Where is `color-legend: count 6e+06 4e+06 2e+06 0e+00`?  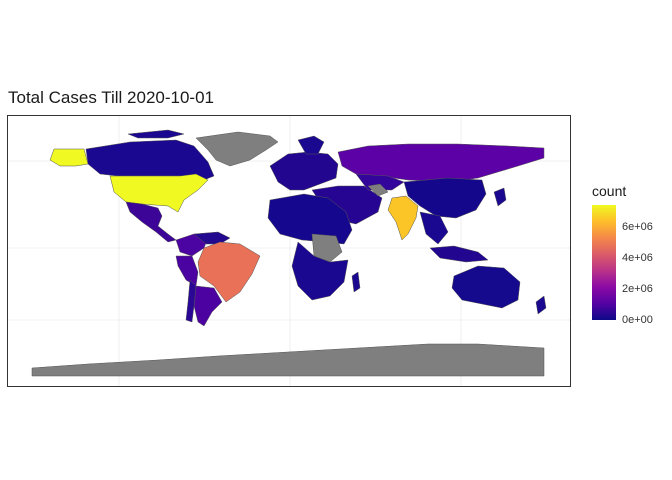 color-legend: count 6e+06 4e+06 2e+06 0e+00 is located at coordinates (629, 258).